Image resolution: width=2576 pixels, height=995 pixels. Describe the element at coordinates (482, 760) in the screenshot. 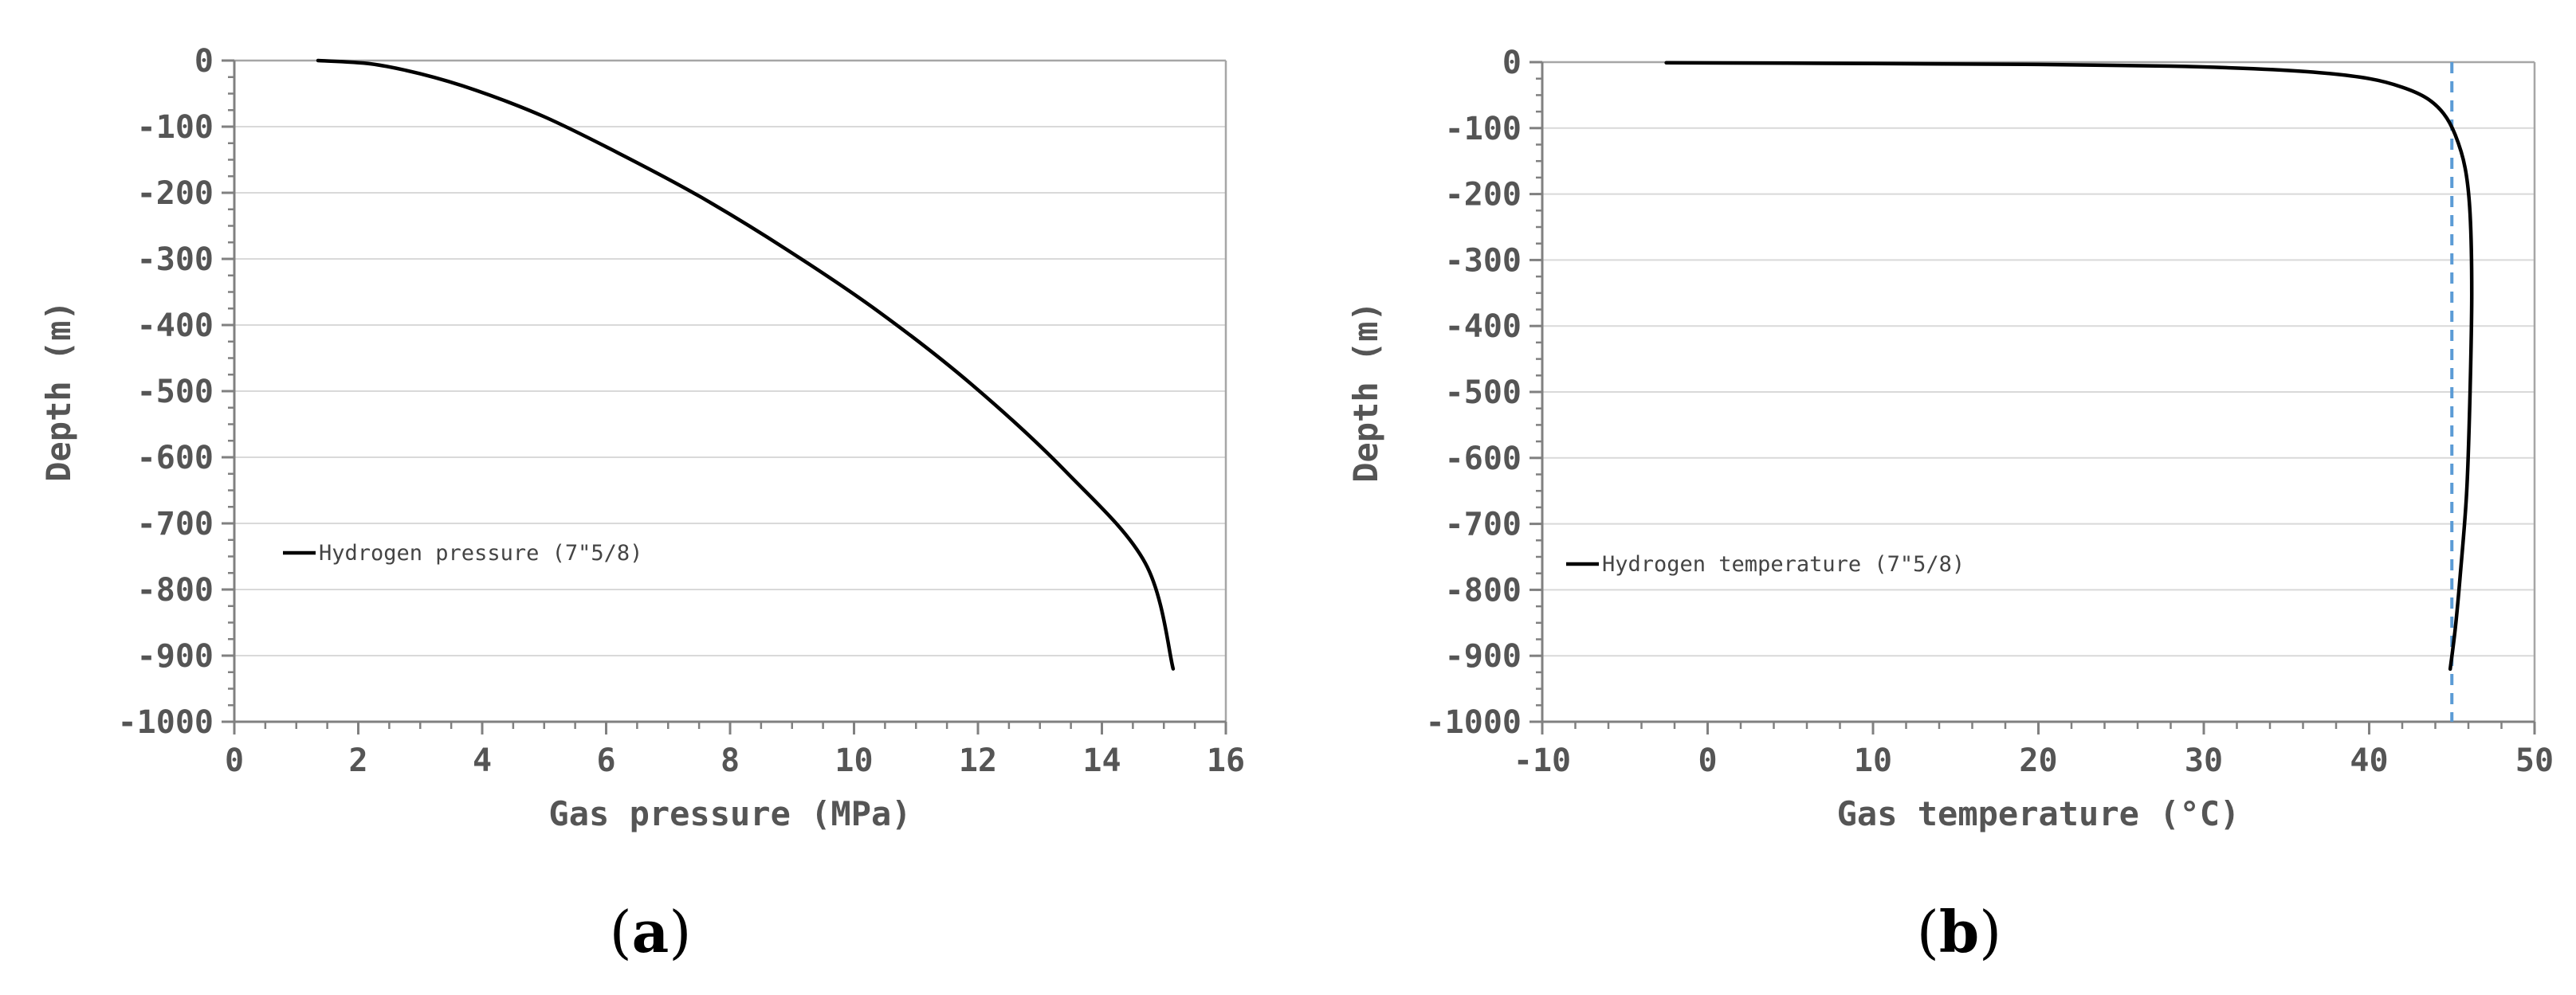

I see `x-tick-label: 4` at that location.